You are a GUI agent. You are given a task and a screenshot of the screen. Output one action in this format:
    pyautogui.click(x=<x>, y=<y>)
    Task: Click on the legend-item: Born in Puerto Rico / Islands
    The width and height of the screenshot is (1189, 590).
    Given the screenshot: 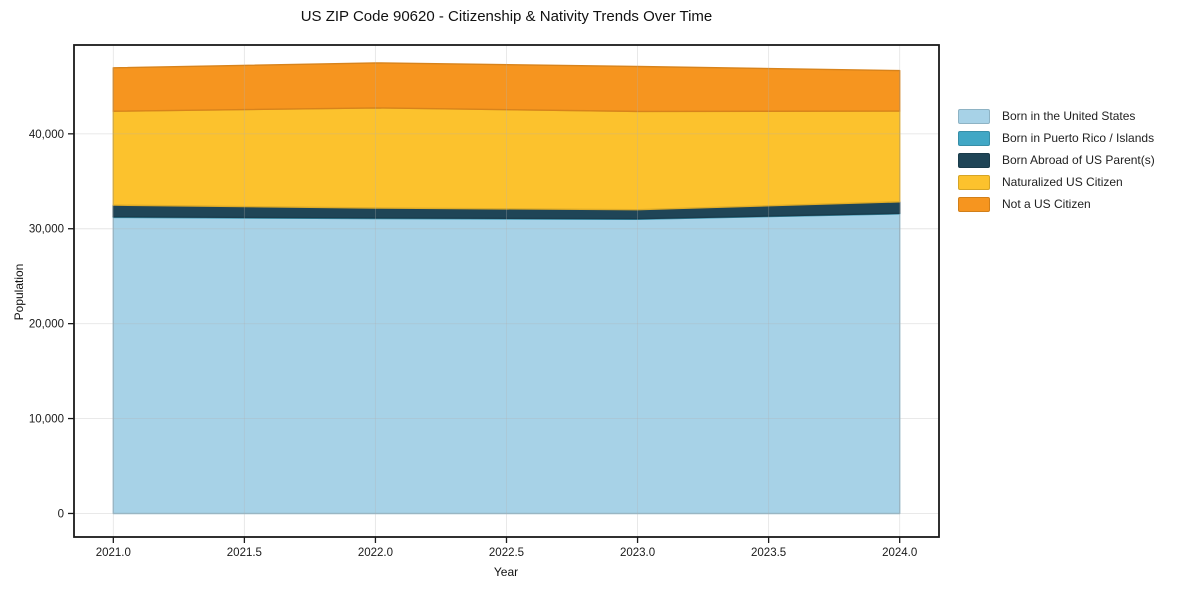 What is the action you would take?
    pyautogui.click(x=1056, y=138)
    